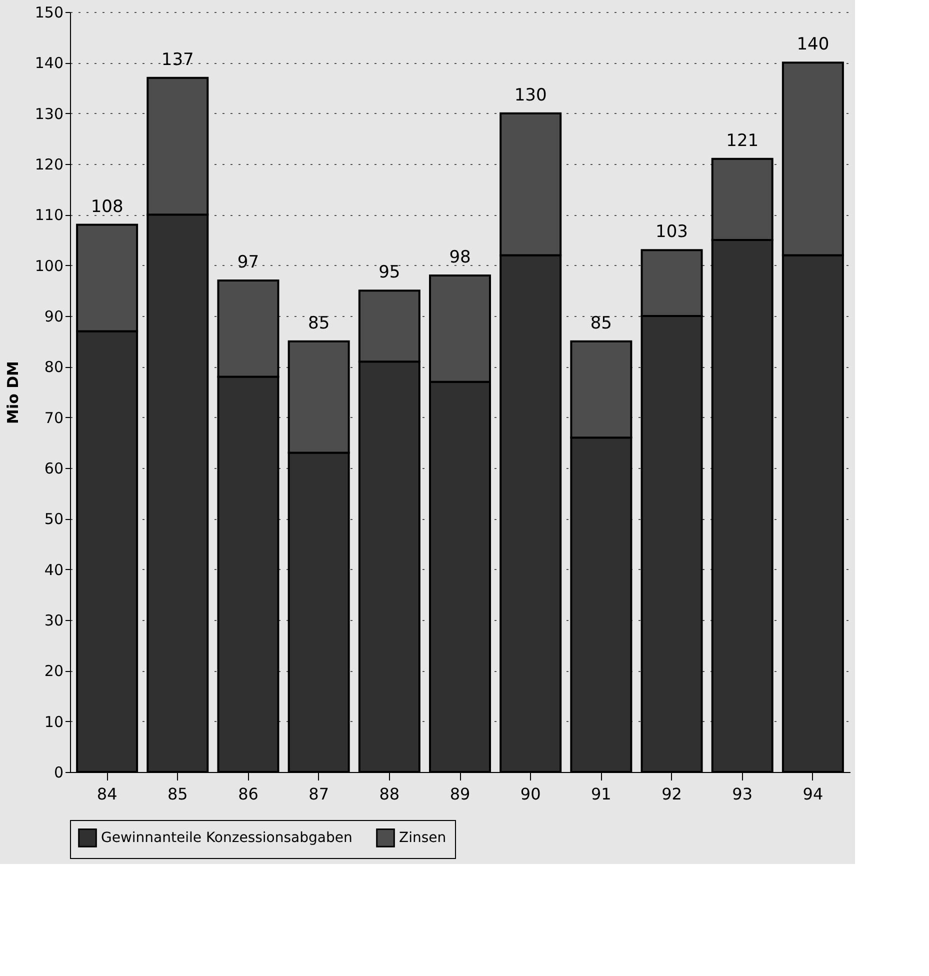  I want to click on total-label: 95, so click(389, 272).